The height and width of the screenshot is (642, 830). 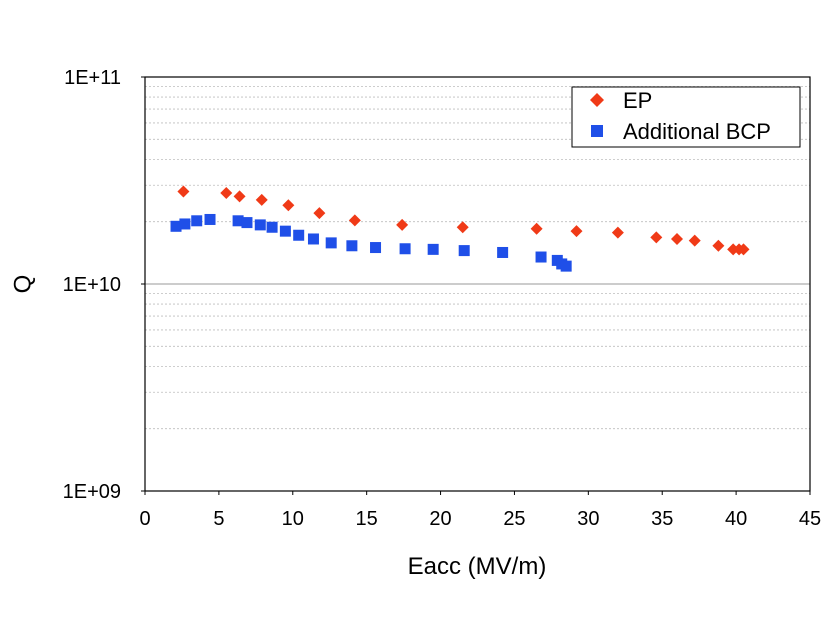 I want to click on legend-bcp-marker, so click(x=597, y=131).